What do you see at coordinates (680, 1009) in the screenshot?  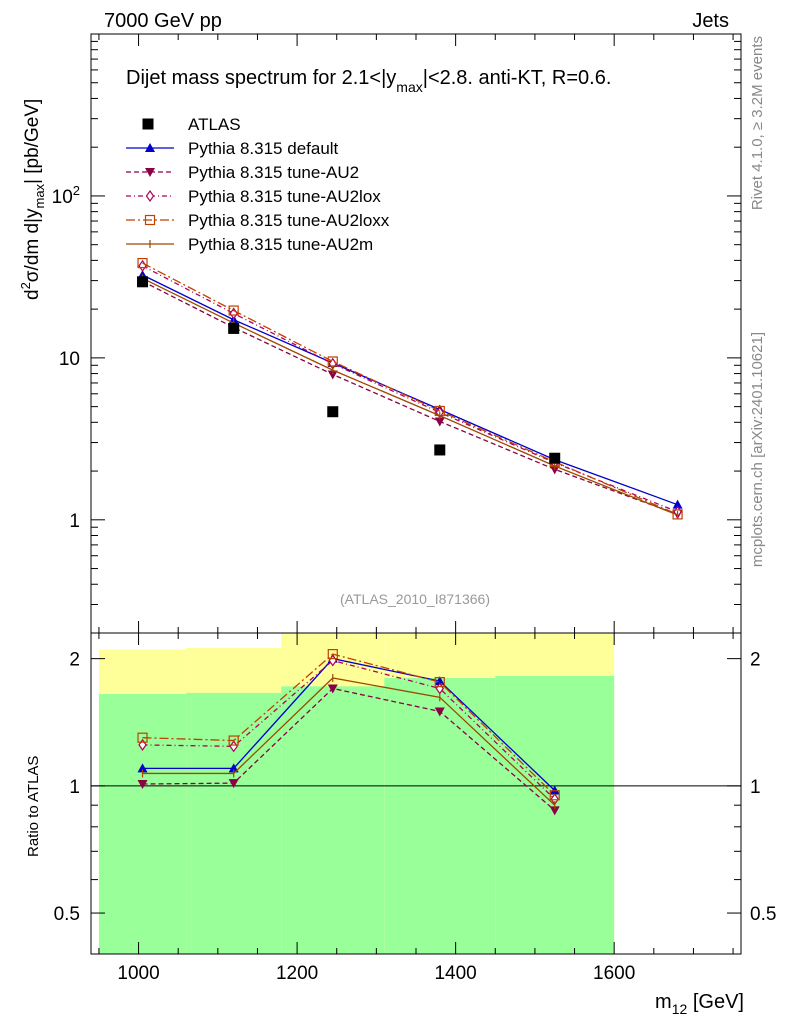 I see `xlabel-sub: 12` at bounding box center [680, 1009].